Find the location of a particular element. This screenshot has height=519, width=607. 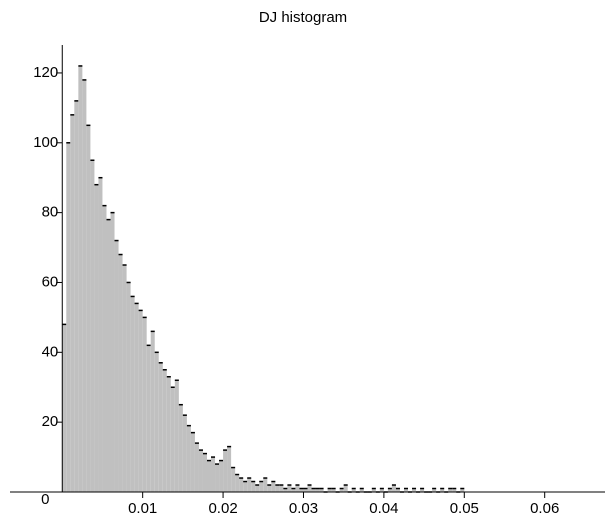

y-tick-label: 40 is located at coordinates (50, 351).